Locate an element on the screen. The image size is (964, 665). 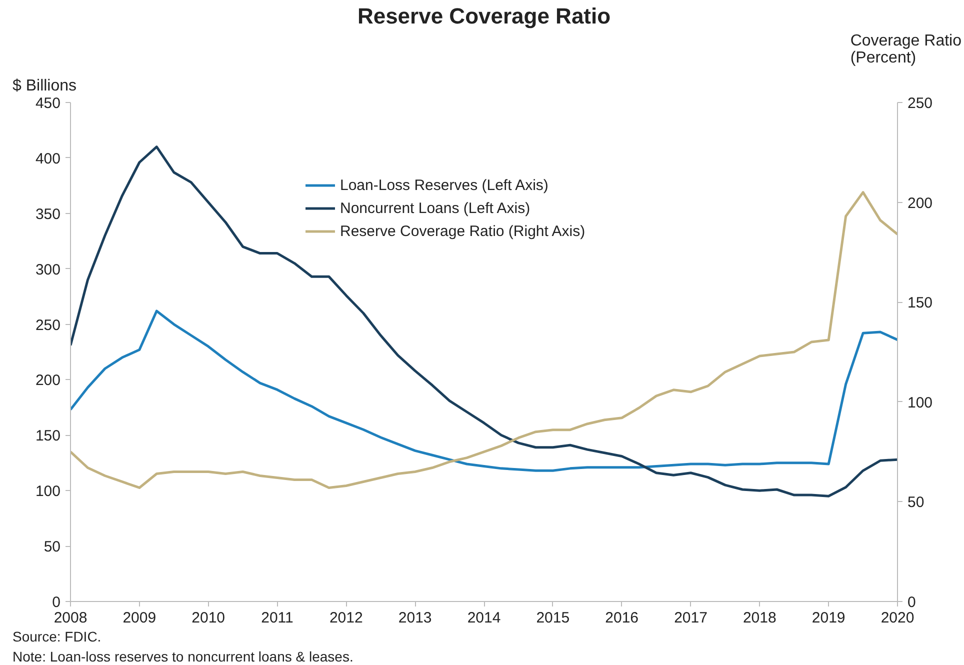
y-tick-label: 350 is located at coordinates (48, 214).